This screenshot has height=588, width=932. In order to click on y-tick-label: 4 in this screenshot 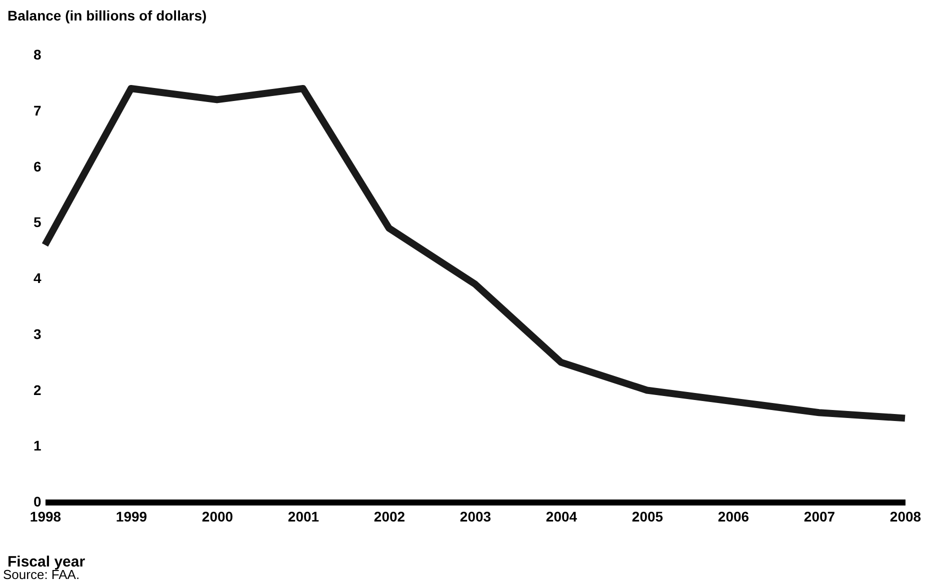, I will do `click(38, 278)`.